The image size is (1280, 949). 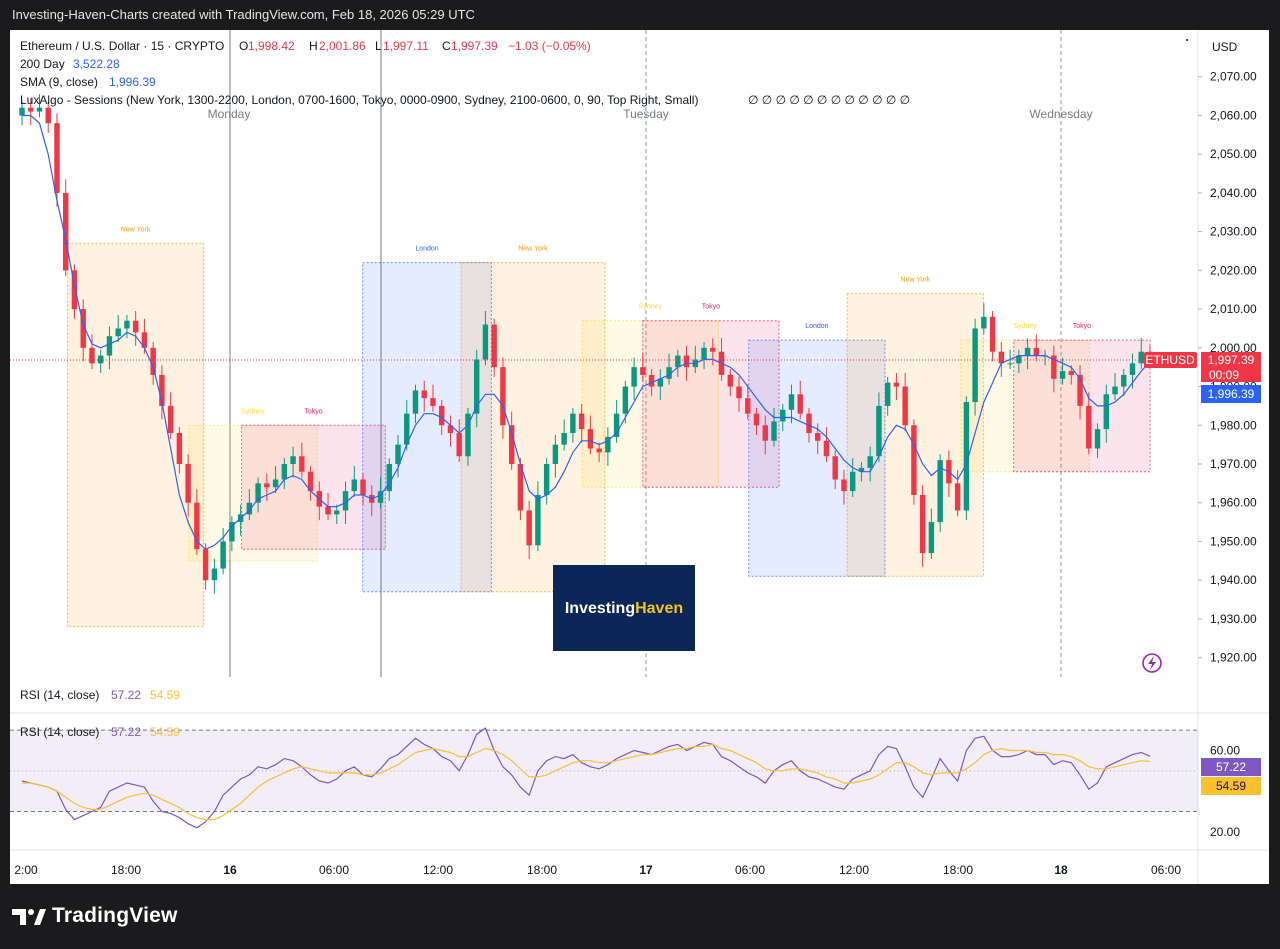 What do you see at coordinates (95, 916) in the screenshot?
I see `tradingview-logo: TradingView` at bounding box center [95, 916].